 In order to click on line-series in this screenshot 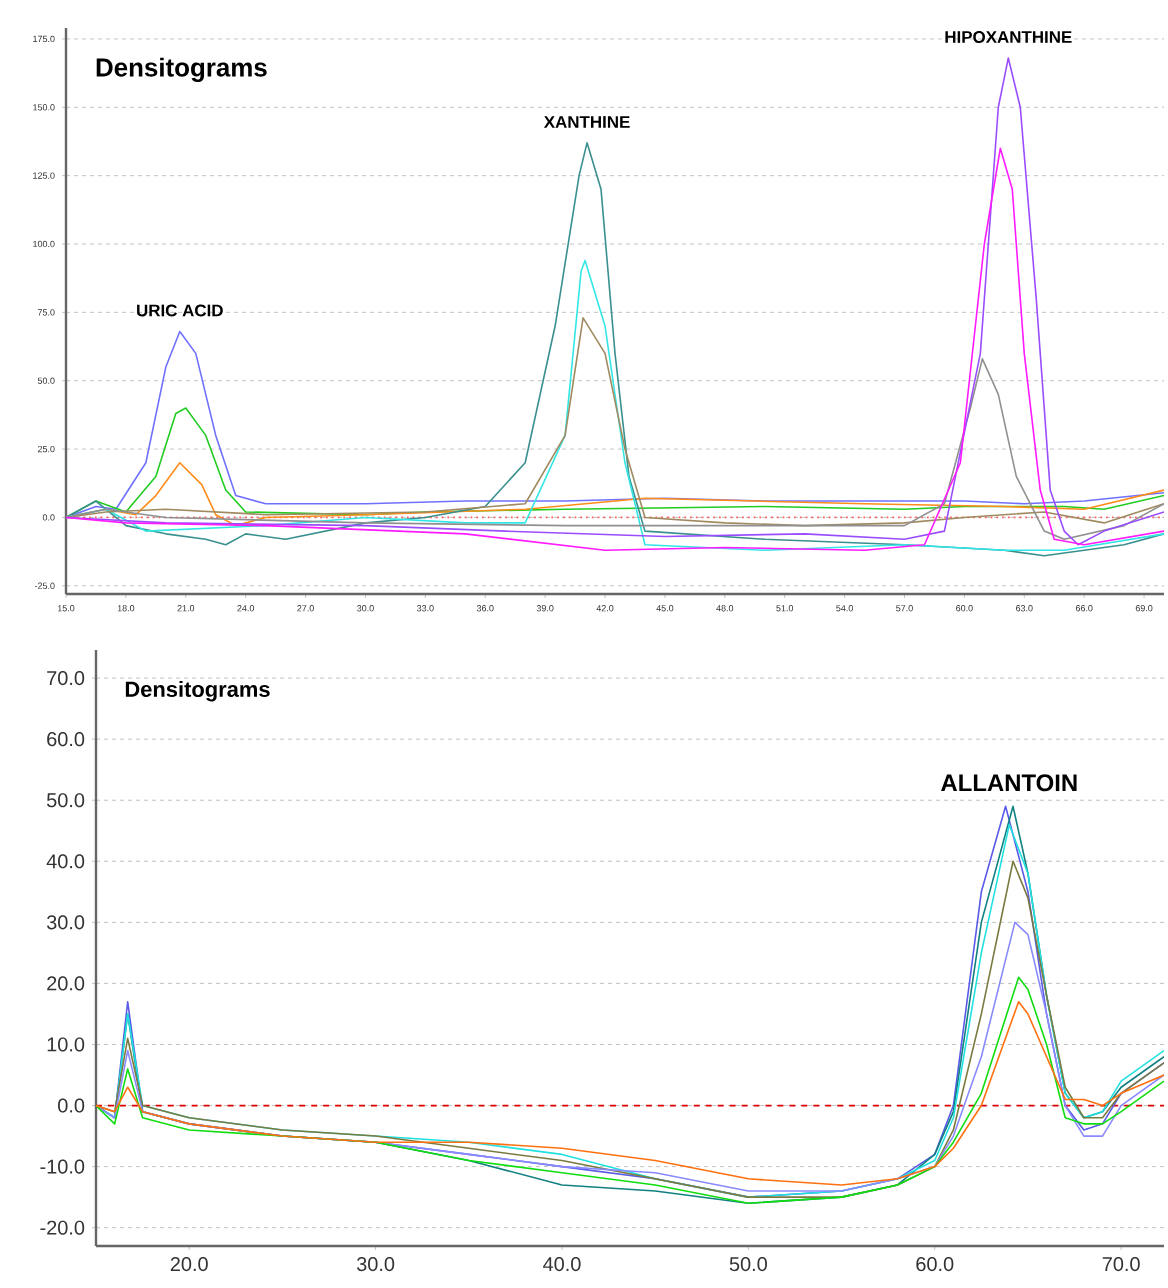, I will do `click(630, 1093)`.